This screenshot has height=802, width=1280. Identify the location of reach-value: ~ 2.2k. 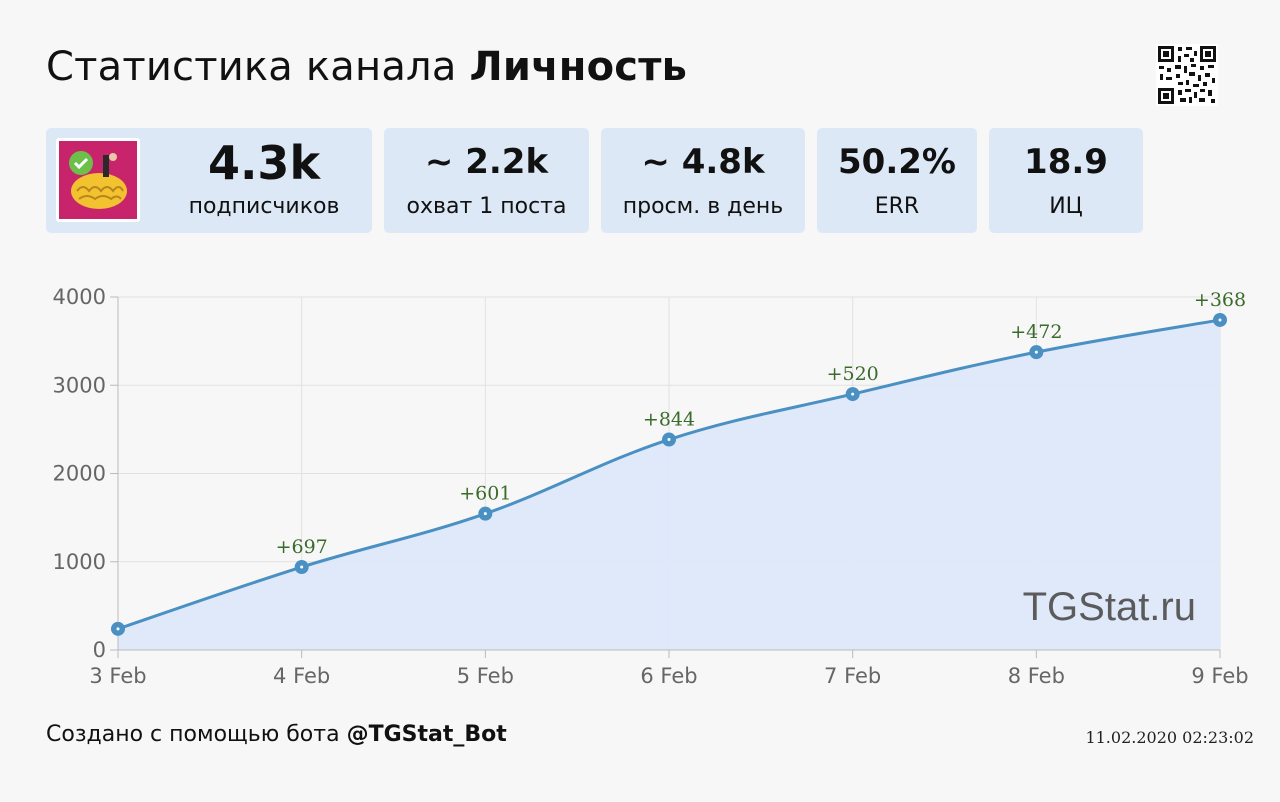
(486, 162).